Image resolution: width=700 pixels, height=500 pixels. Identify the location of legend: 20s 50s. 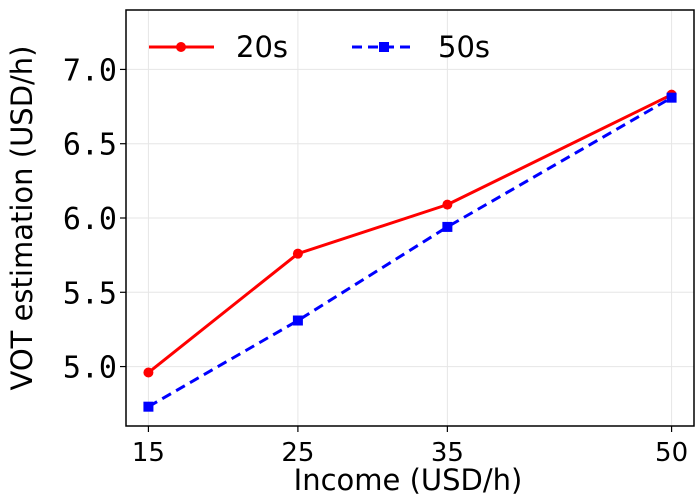
(319, 47).